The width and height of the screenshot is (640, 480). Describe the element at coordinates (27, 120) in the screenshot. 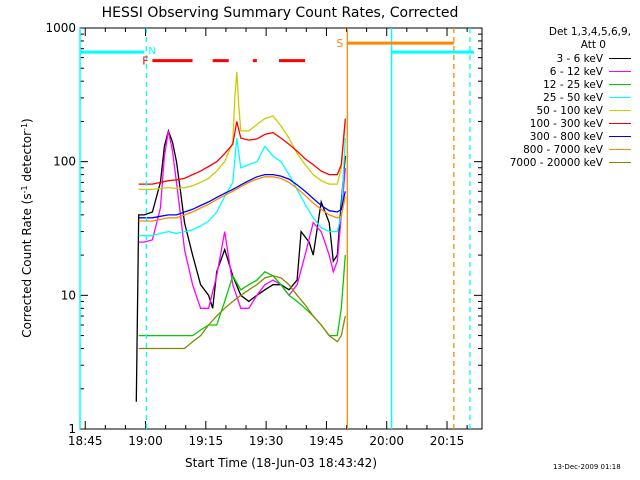

I see `y-axis-label-part: )` at that location.